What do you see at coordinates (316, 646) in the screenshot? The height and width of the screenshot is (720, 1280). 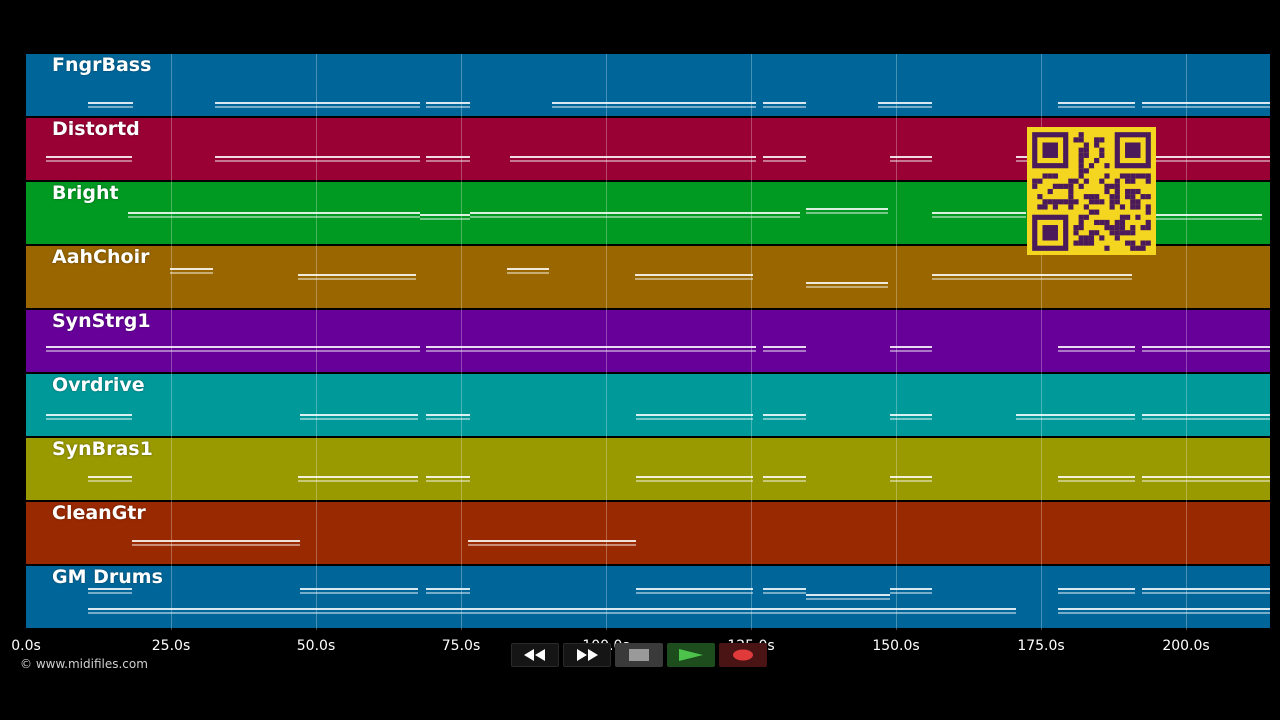 I see `time-tick-label: 50.0s` at bounding box center [316, 646].